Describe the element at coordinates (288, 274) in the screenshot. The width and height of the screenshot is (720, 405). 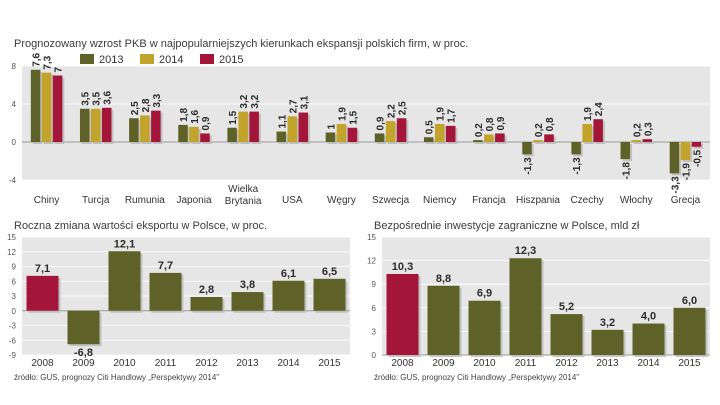
I see `value-label: 6,1` at that location.